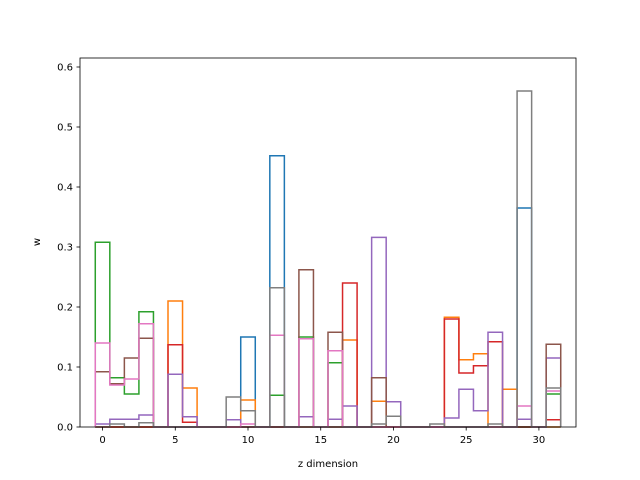  I want to click on y-ticks: 0.0 0.1 0.2 0.3 0.4 0.5 0.6, so click(68, 248).